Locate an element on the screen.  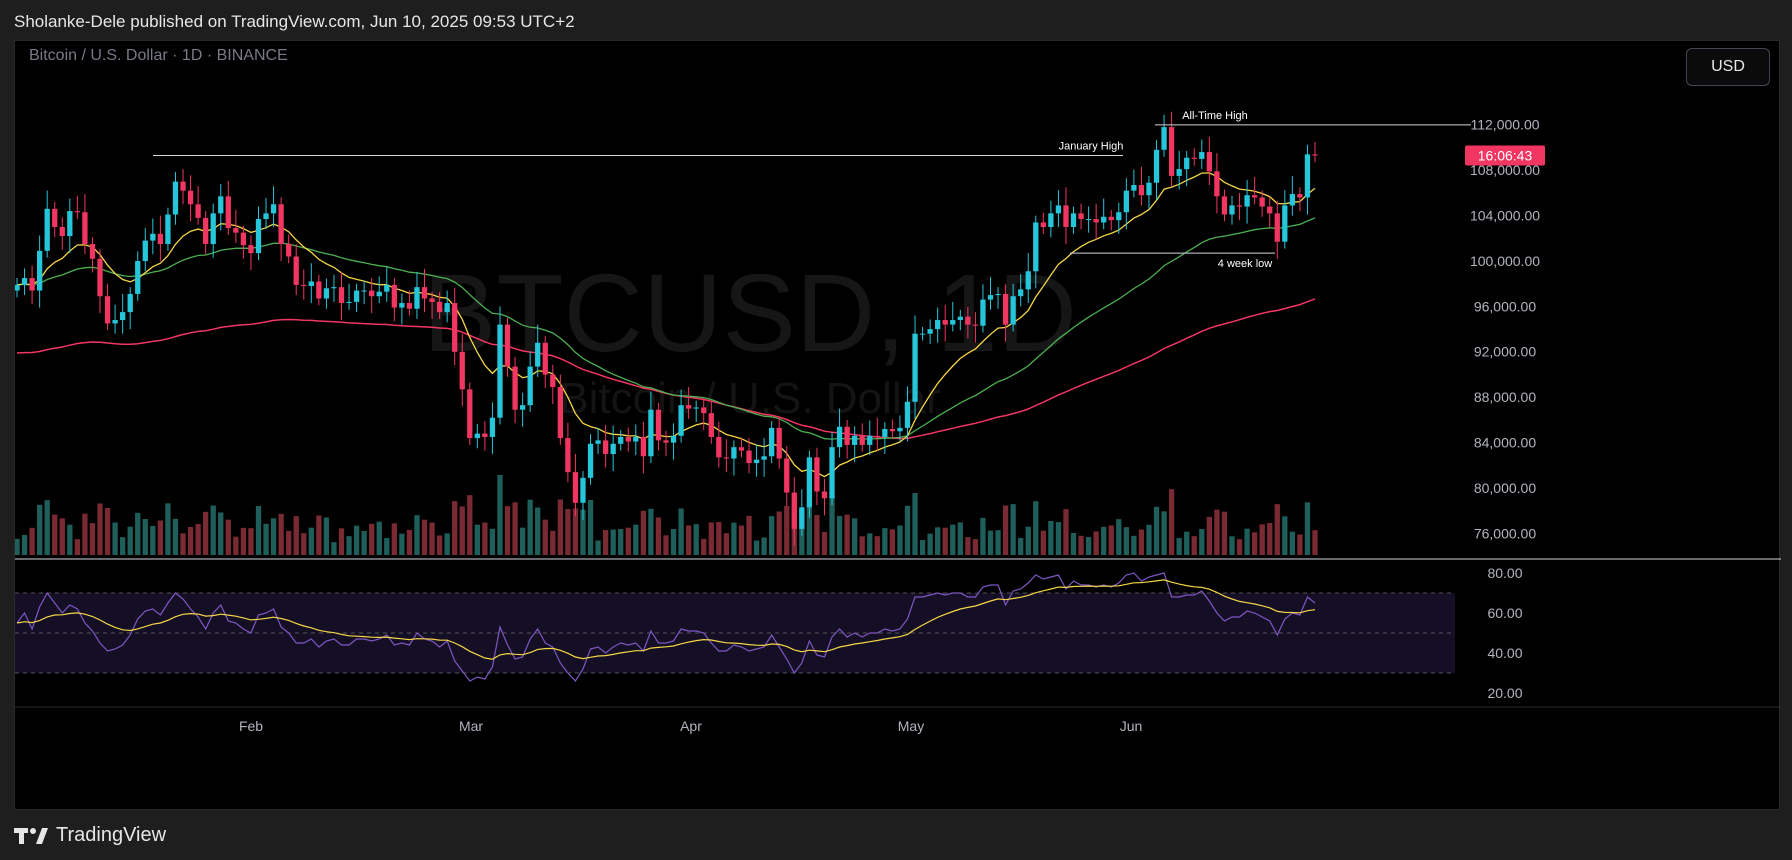
footer is located at coordinates (896, 836).